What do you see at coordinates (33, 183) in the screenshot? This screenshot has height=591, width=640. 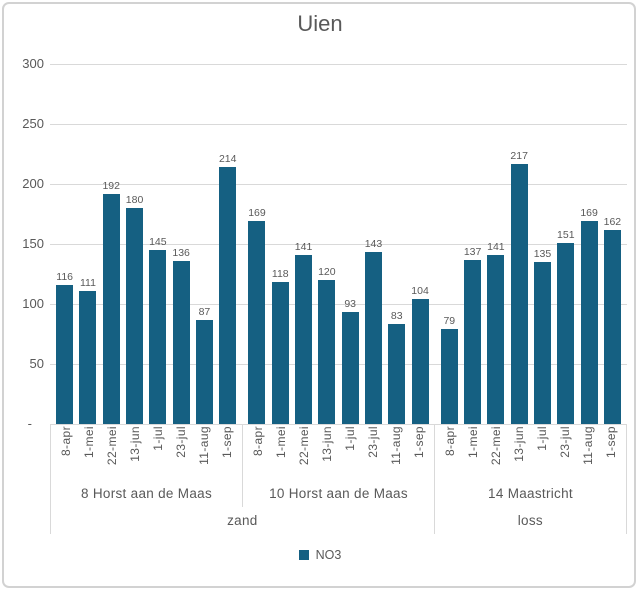 I see `y-tick-label: 200` at bounding box center [33, 183].